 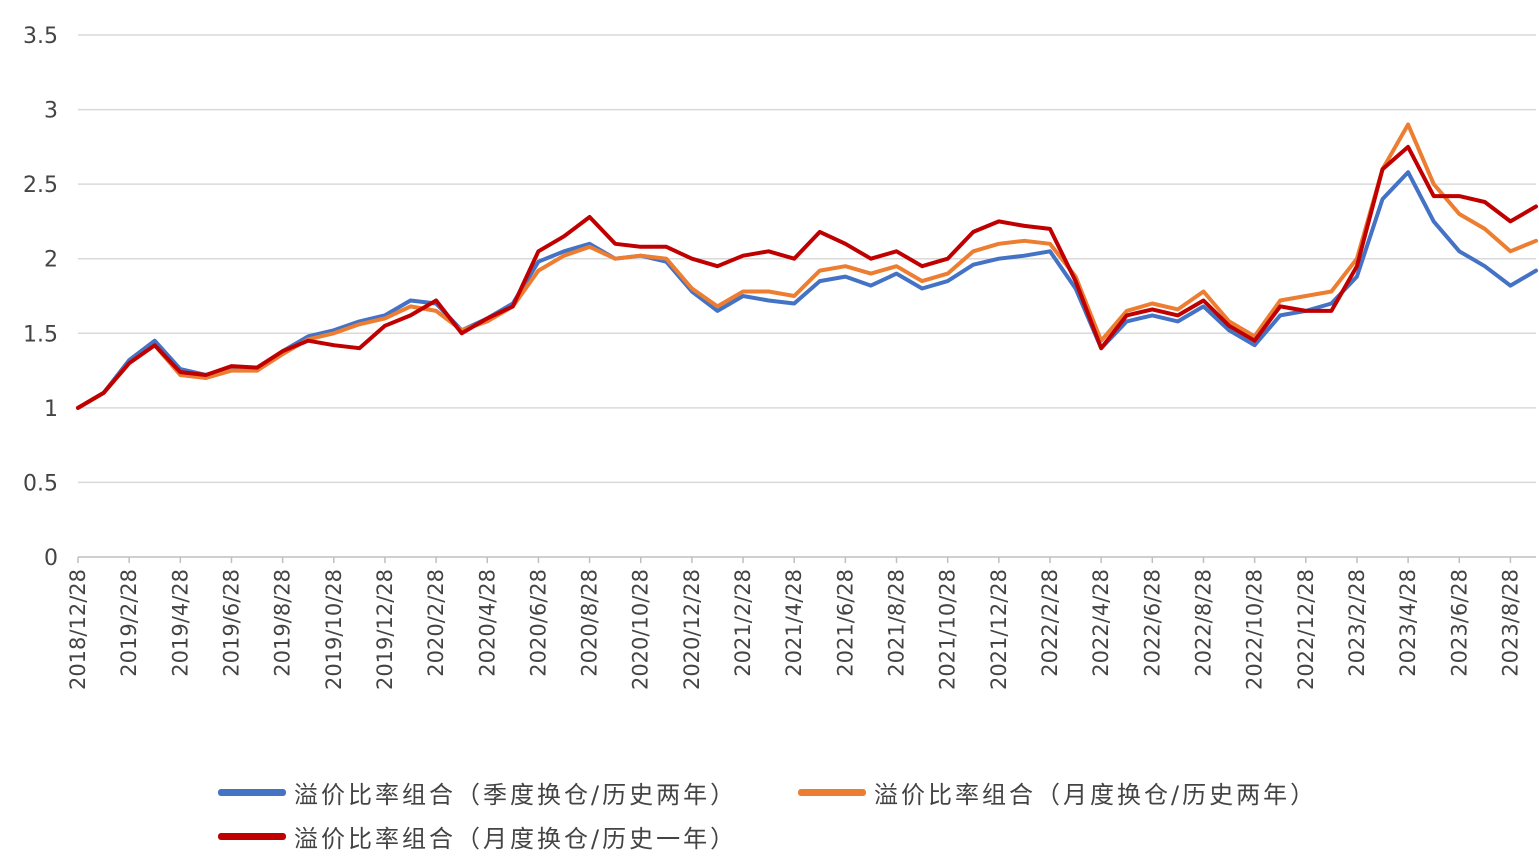 What do you see at coordinates (180, 623) in the screenshot?
I see `x-tick-label: 2019/4/28` at bounding box center [180, 623].